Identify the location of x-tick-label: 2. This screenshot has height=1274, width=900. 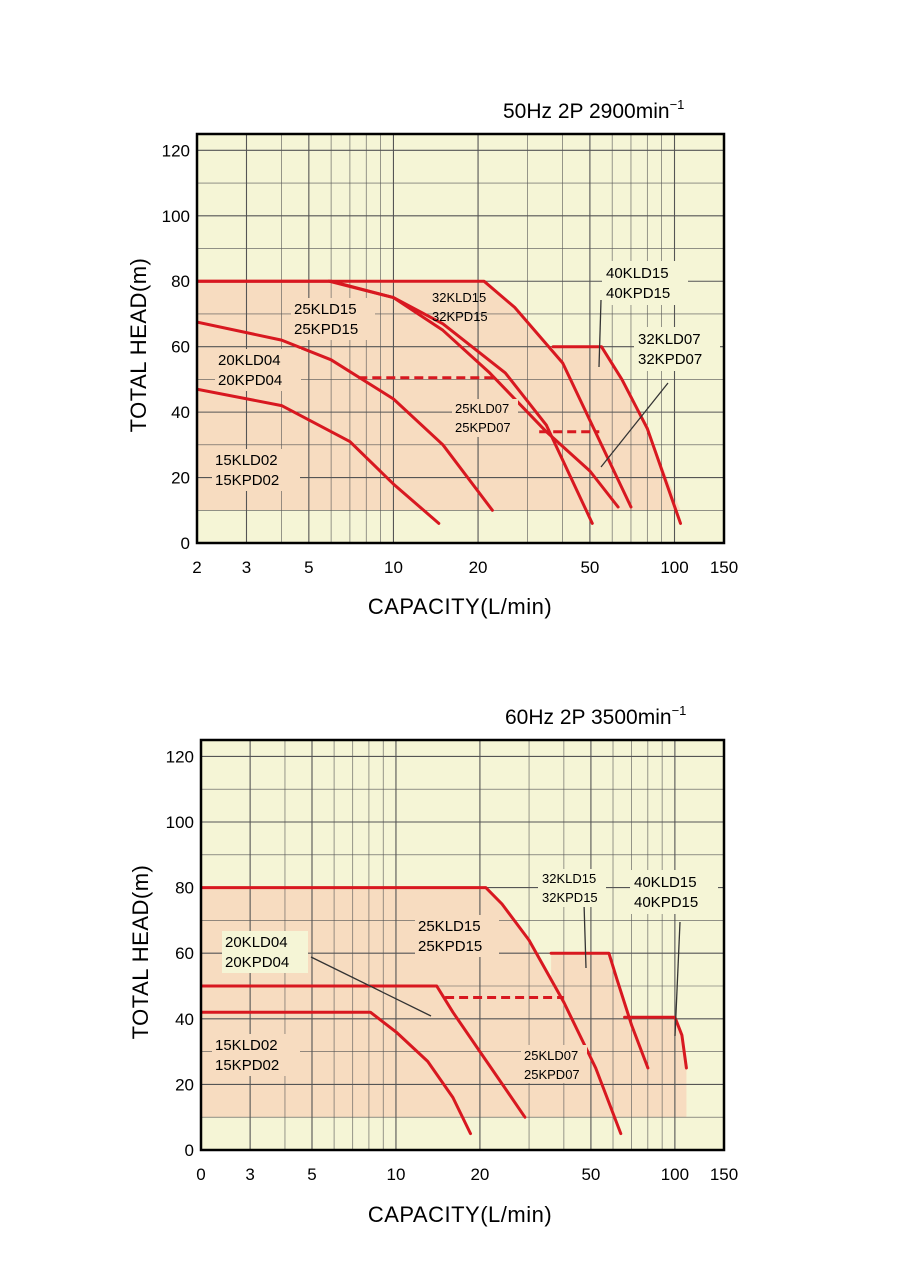
(196, 567).